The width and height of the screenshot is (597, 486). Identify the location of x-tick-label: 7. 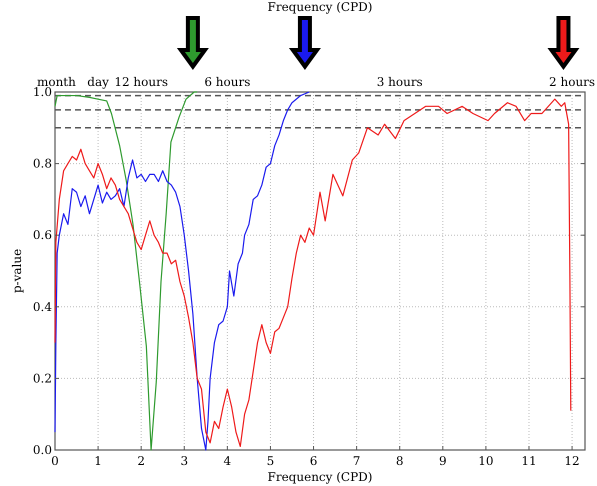
(356, 461).